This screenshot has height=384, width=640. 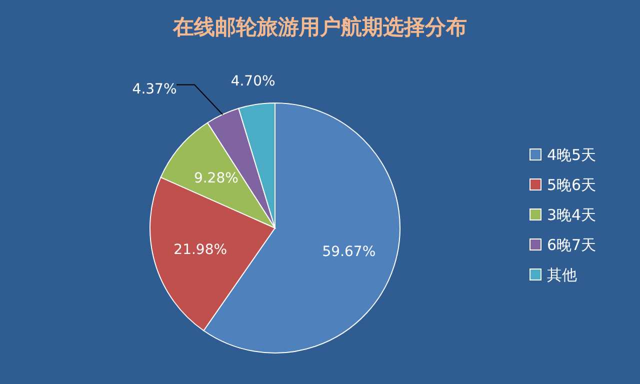 What do you see at coordinates (154, 90) in the screenshot?
I see `data-label: 4.37%` at bounding box center [154, 90].